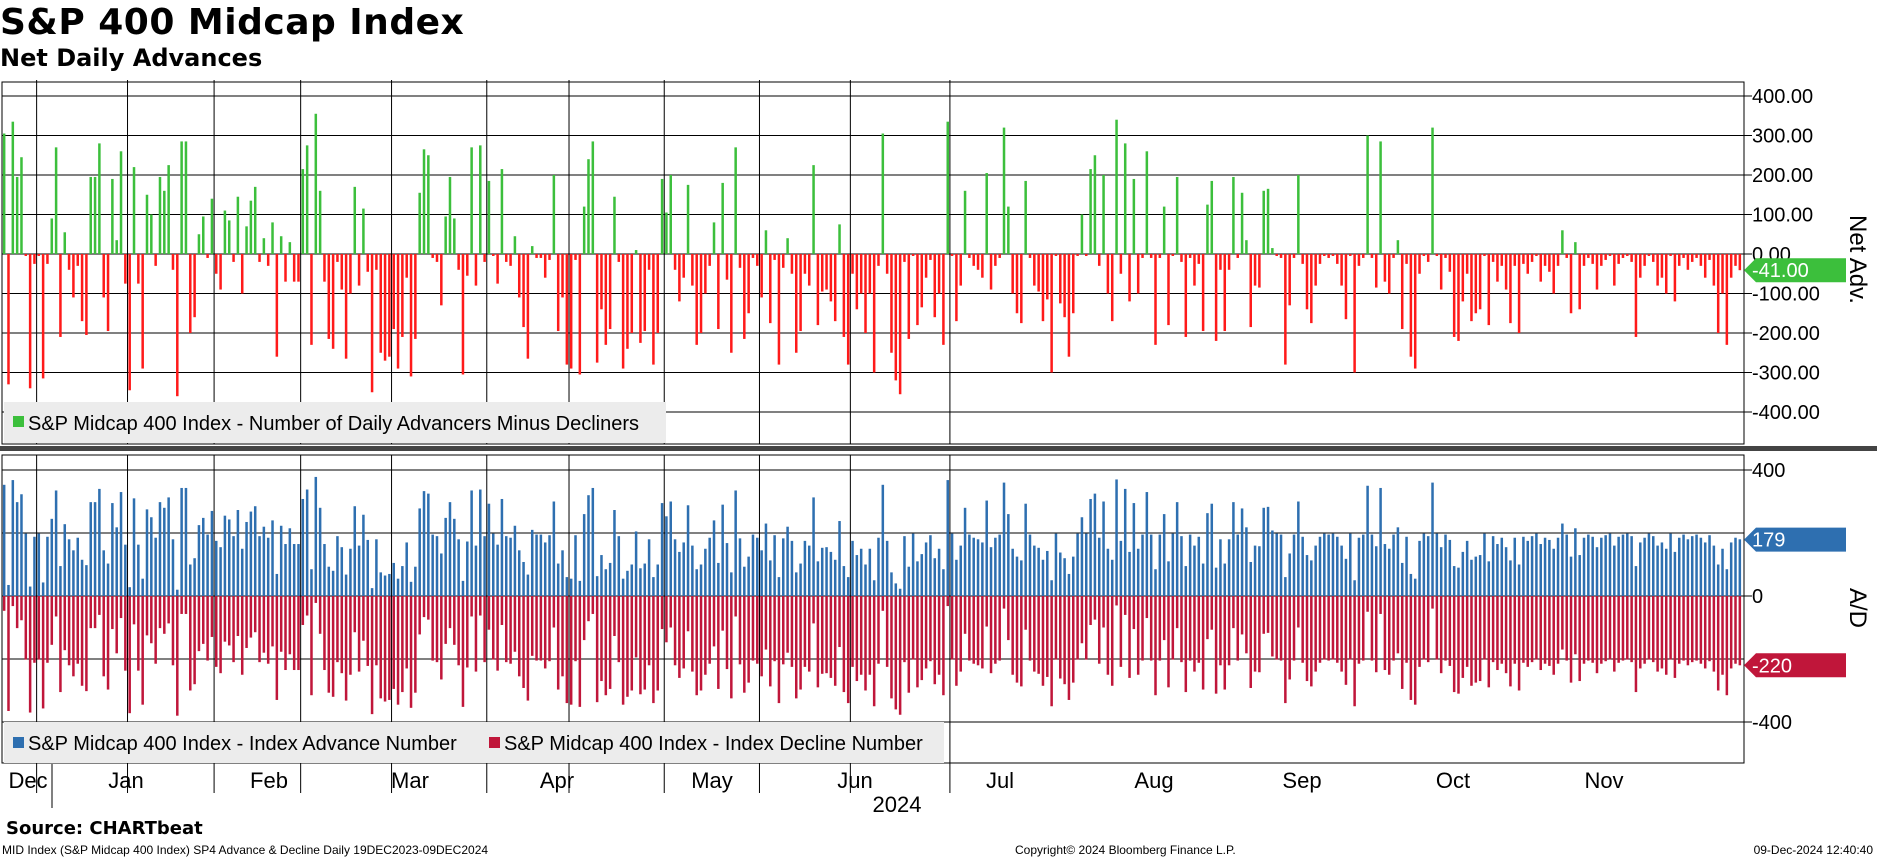 Image resolution: width=1877 pixels, height=859 pixels. What do you see at coordinates (1795, 665) in the screenshot?
I see `last-decline-tag-bg` at bounding box center [1795, 665].